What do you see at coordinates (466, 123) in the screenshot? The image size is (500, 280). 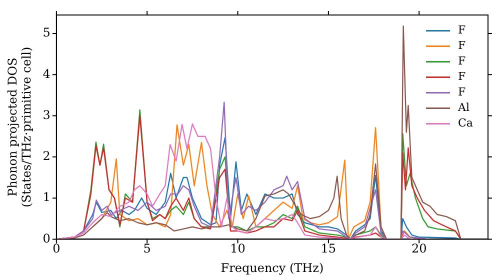 I see `legend-label: Ca` at bounding box center [466, 123].